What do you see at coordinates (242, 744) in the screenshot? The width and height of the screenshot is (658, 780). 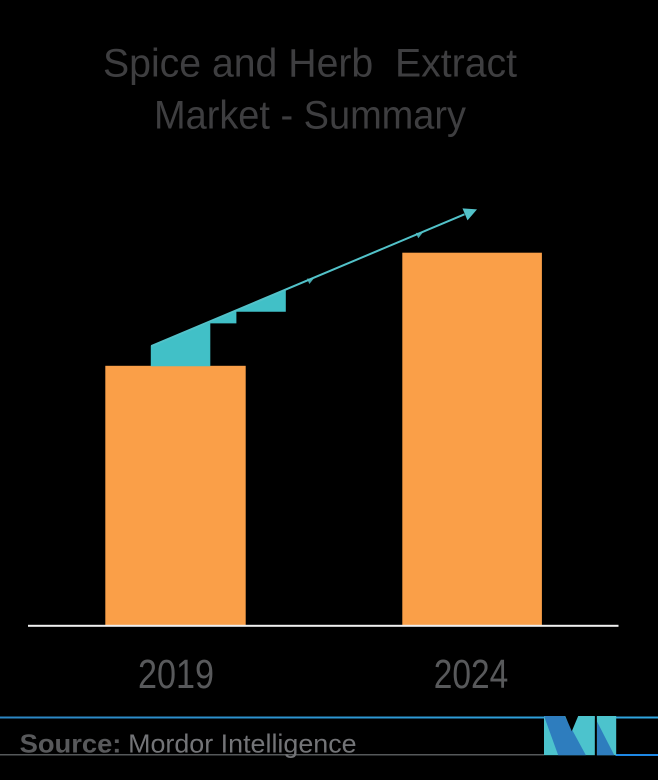 I see `svg-text: Mordor Intelligence` at bounding box center [242, 744].